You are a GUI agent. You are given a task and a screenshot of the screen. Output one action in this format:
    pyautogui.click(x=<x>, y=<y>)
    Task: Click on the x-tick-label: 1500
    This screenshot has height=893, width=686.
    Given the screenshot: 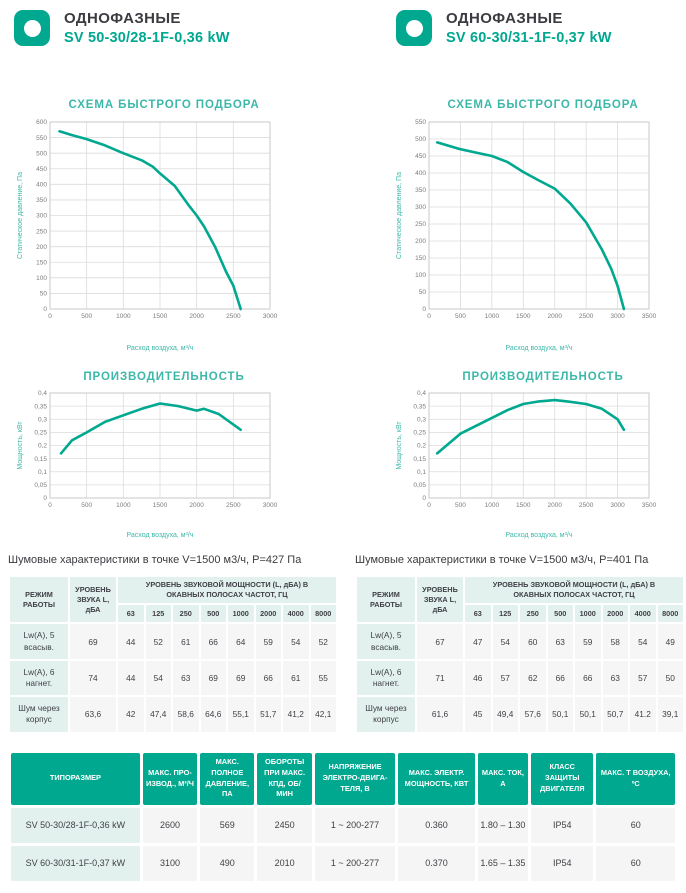 What is the action you would take?
    pyautogui.click(x=160, y=316)
    